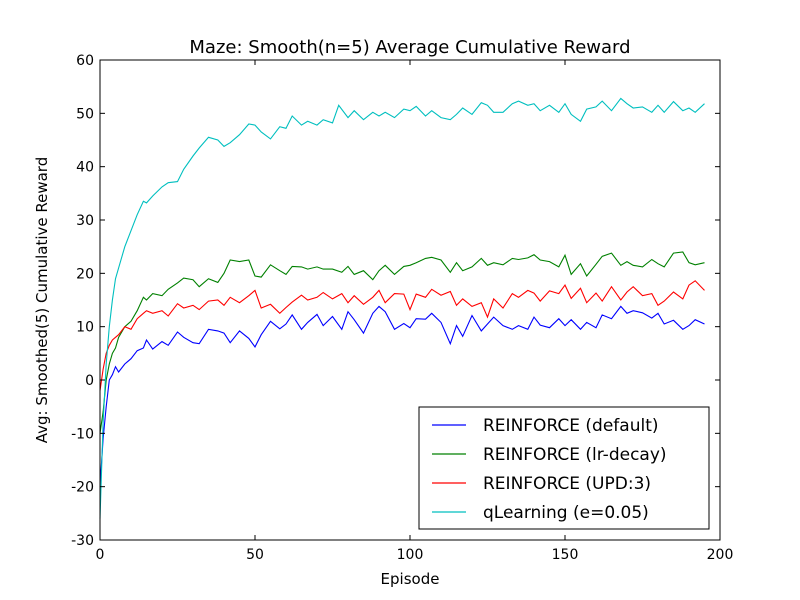 The width and height of the screenshot is (800, 600). What do you see at coordinates (85, 328) in the screenshot?
I see `y-tick-label: 10` at bounding box center [85, 328].